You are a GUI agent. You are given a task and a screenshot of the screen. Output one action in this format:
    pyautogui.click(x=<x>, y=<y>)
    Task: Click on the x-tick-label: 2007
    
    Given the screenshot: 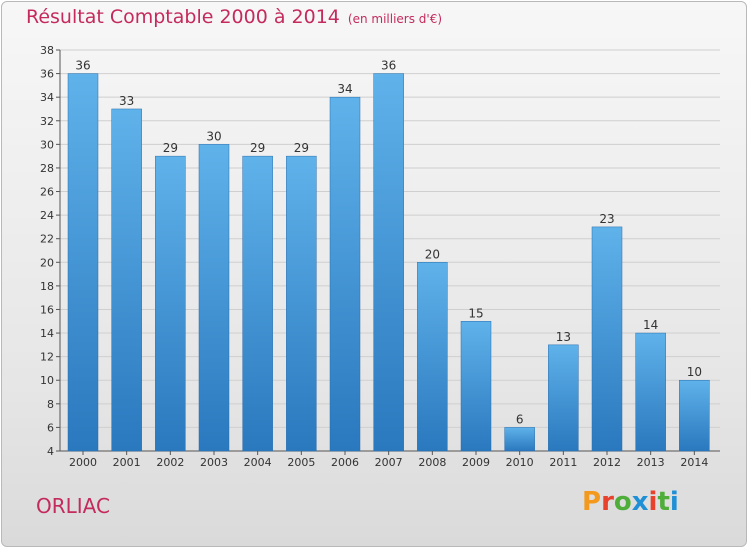 What is the action you would take?
    pyautogui.click(x=389, y=462)
    